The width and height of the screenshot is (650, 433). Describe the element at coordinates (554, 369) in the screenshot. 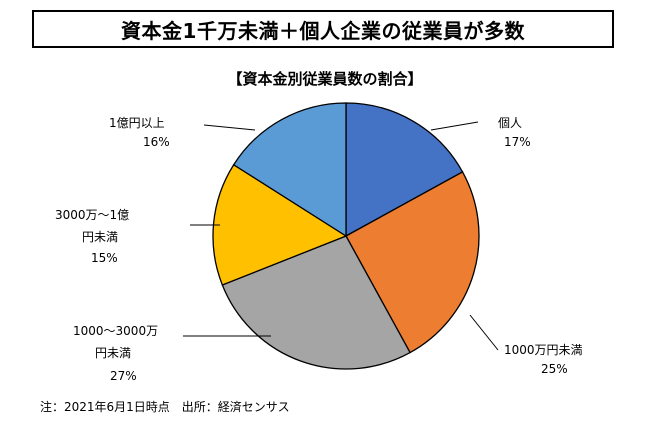

I see `slice-value-1000man: 25%` at that location.